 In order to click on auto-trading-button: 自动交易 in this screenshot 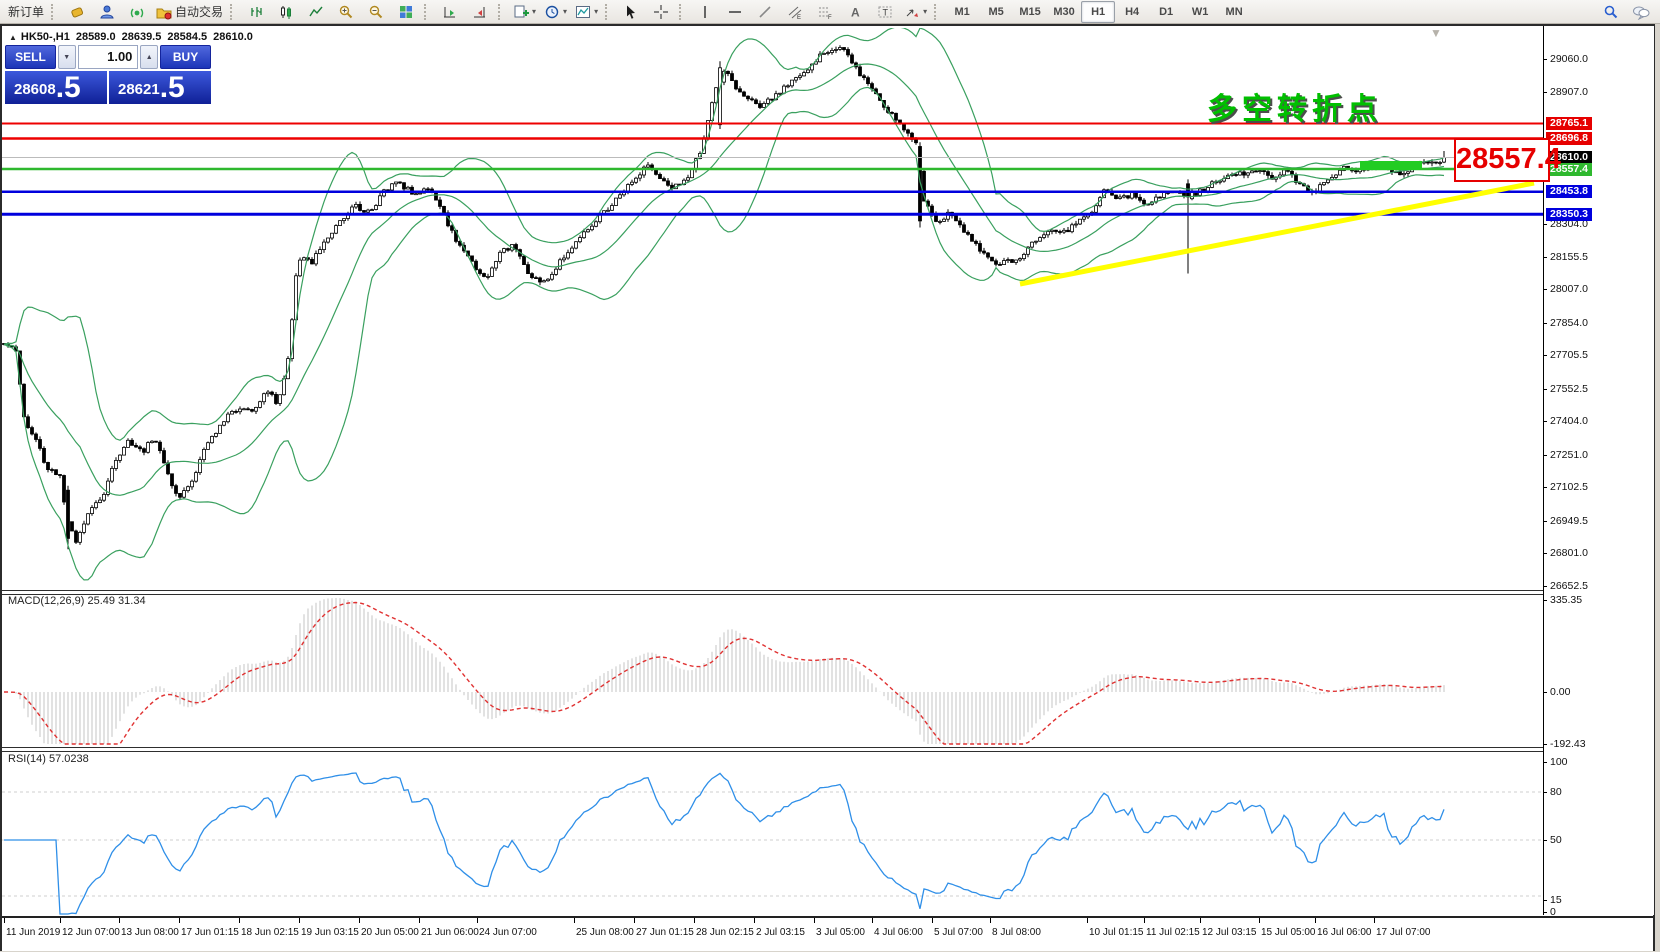, I will do `click(189, 12)`.